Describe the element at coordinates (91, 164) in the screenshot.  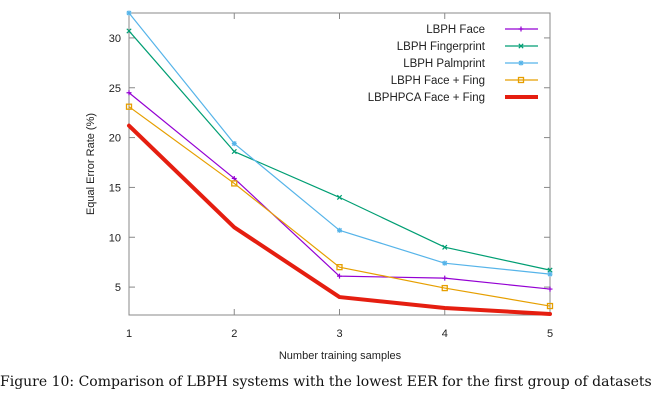
I see `y-axis-label: Equal Error Rate (%)` at that location.